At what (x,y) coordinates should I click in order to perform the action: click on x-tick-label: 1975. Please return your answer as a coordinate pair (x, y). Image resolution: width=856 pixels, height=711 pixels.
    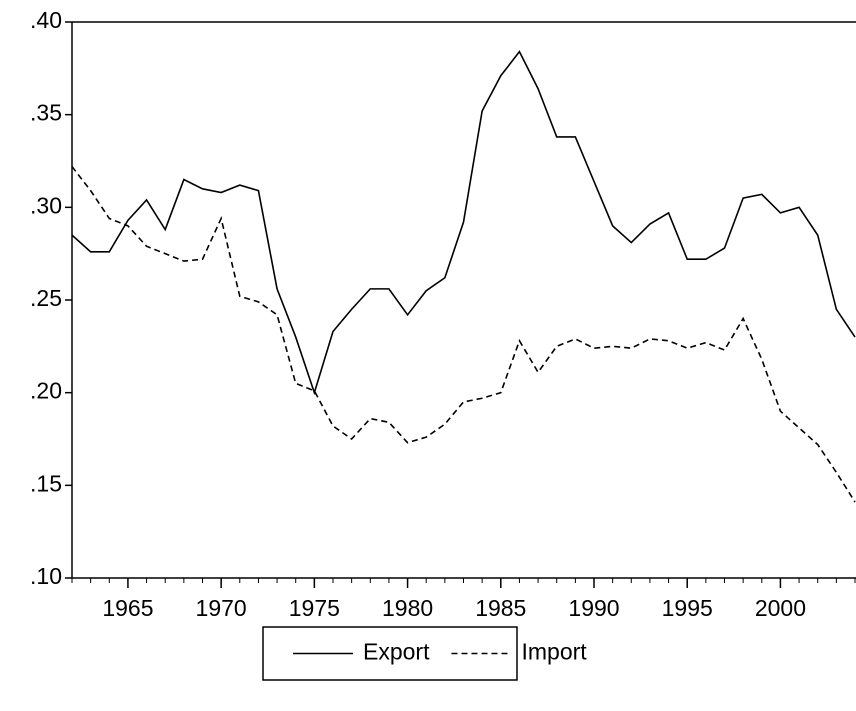
    Looking at the image, I should click on (314, 608).